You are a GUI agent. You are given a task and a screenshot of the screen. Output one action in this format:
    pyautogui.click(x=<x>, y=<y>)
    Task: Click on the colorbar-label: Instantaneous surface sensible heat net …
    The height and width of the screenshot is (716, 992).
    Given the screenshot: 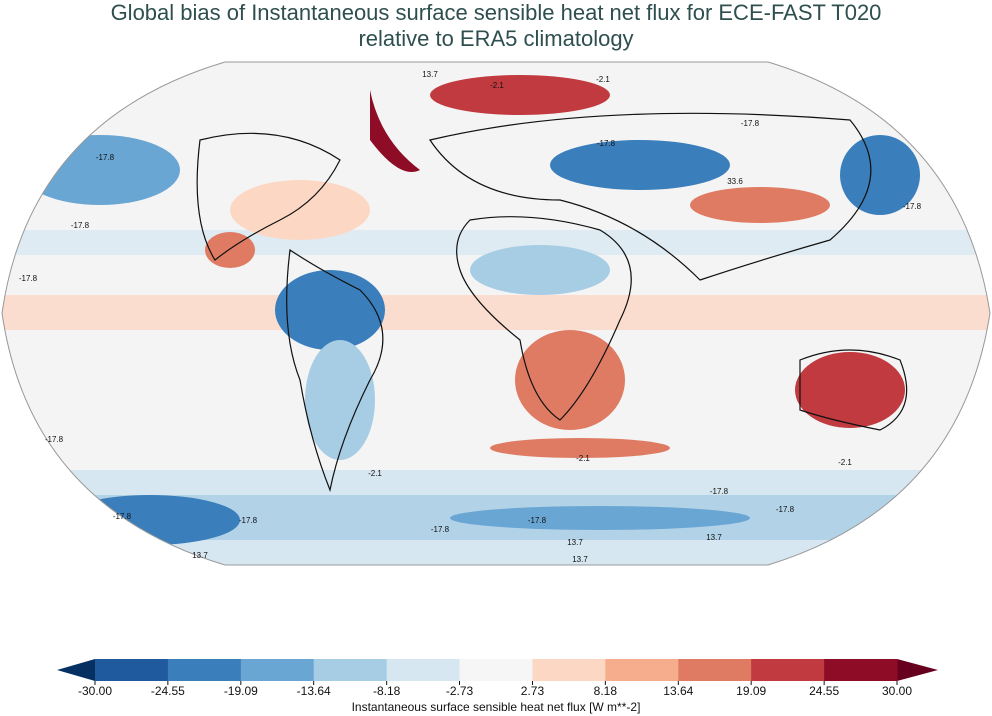 What is the action you would take?
    pyautogui.click(x=496, y=707)
    